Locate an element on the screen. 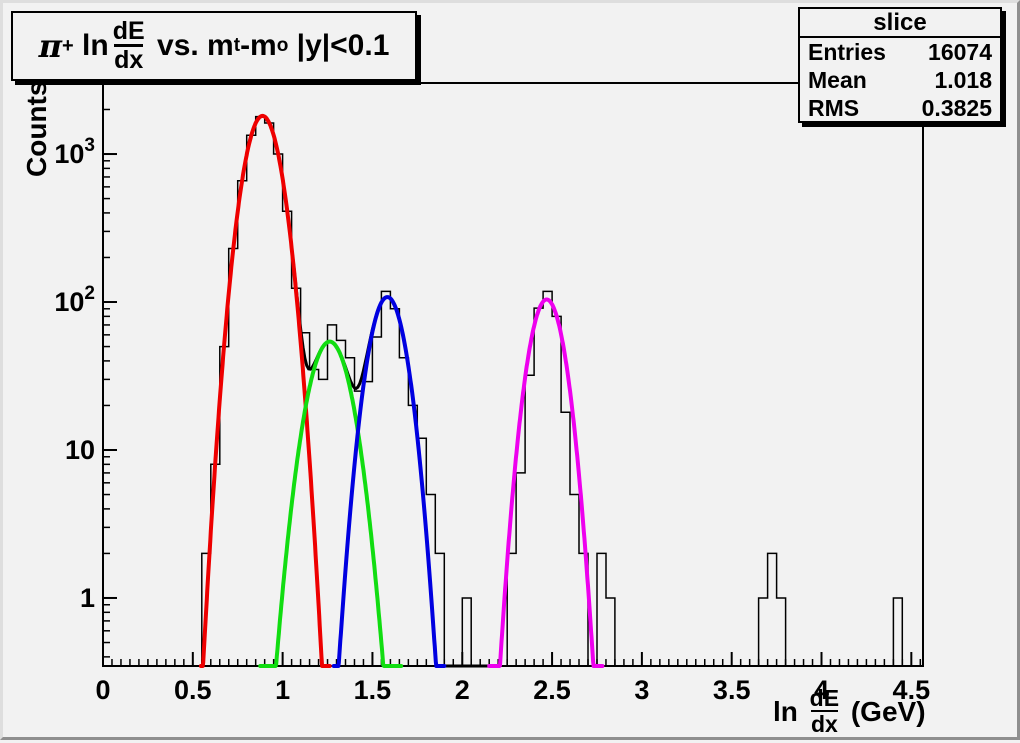  x-tick-label: 3.5 is located at coordinates (732, 690).